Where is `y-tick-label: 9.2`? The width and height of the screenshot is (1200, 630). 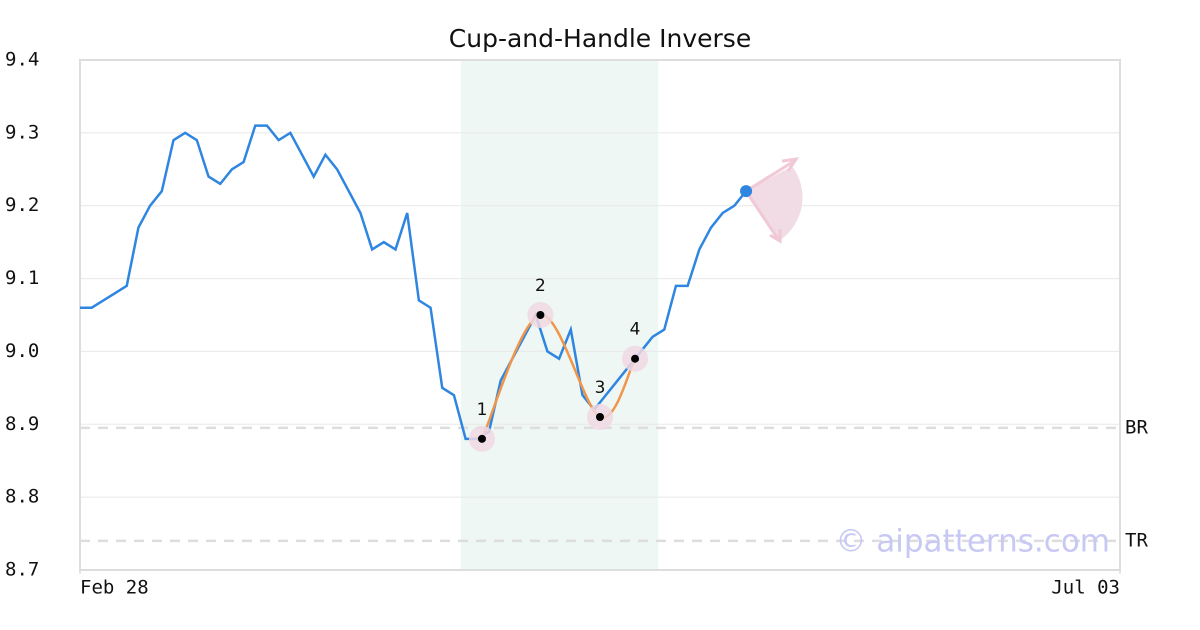 y-tick-label: 9.2 is located at coordinates (22, 205).